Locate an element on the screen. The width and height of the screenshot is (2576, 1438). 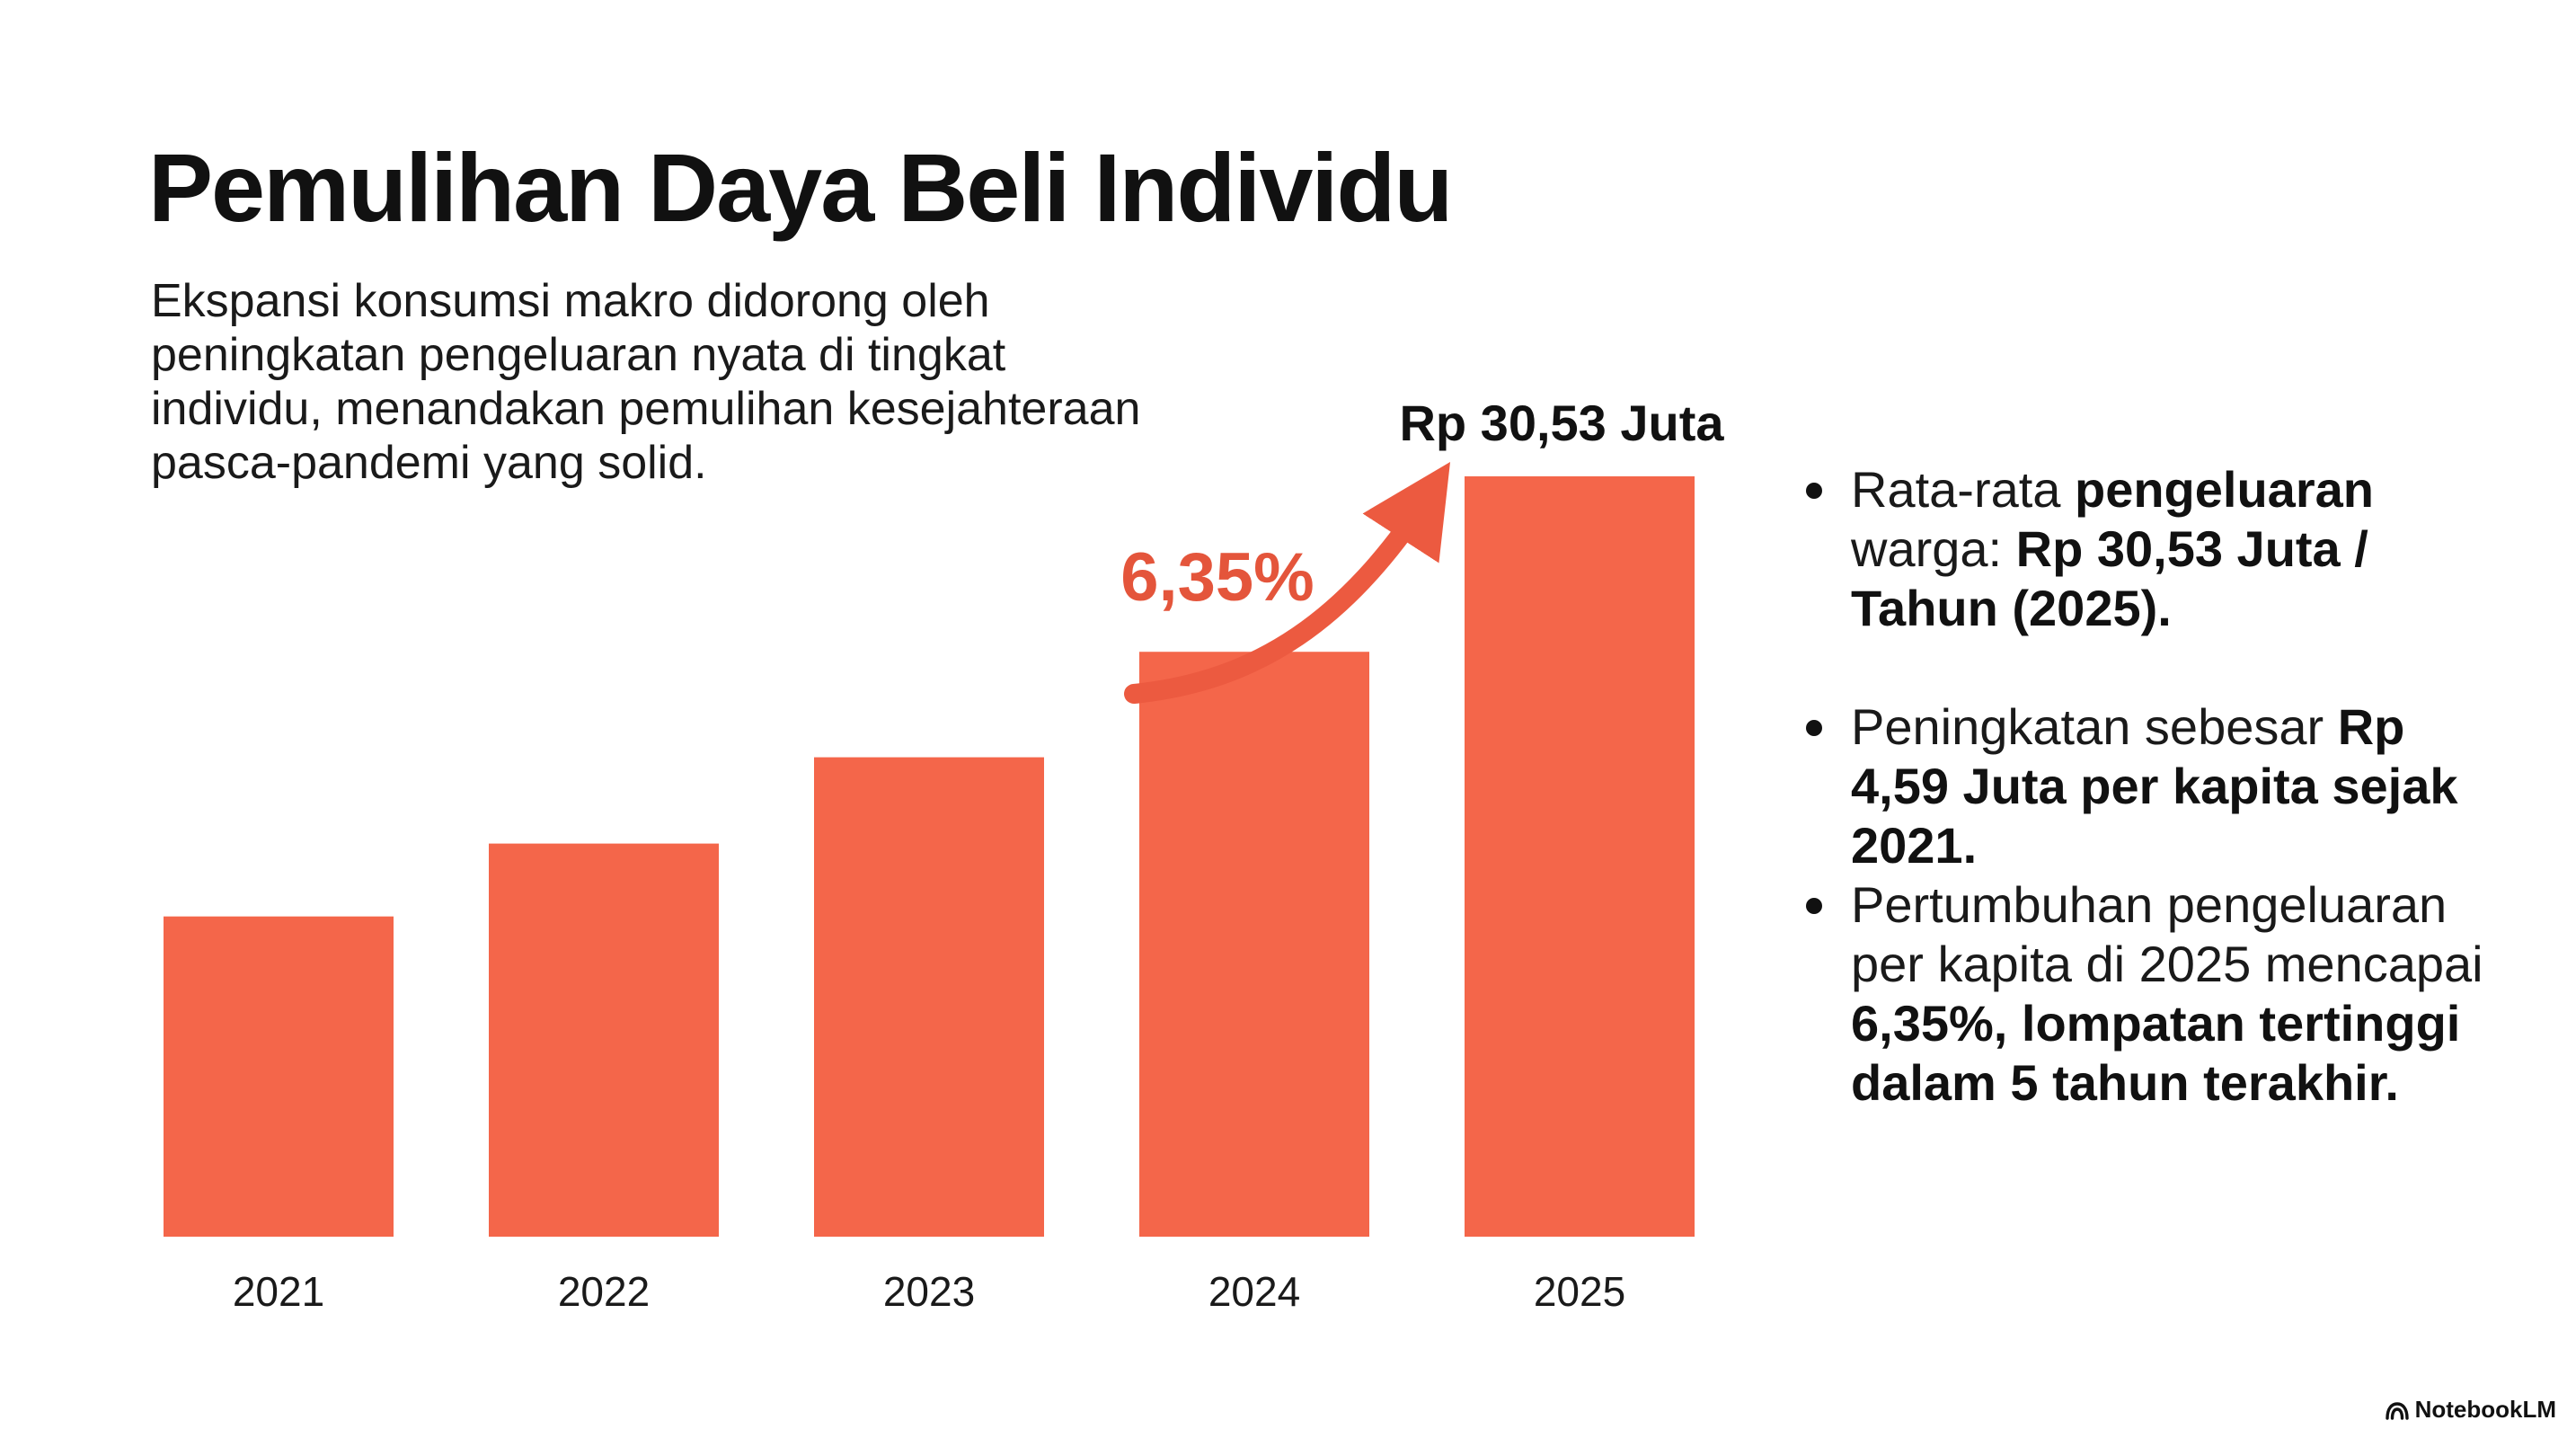
bullet-text: Rata-rata is located at coordinates (1963, 490).